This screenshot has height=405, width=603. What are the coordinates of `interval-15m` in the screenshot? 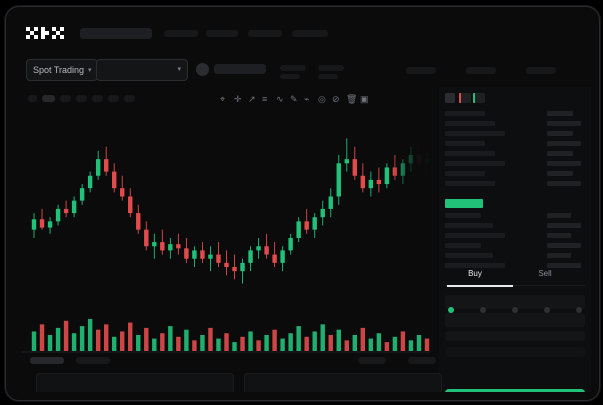 It's located at (48, 98).